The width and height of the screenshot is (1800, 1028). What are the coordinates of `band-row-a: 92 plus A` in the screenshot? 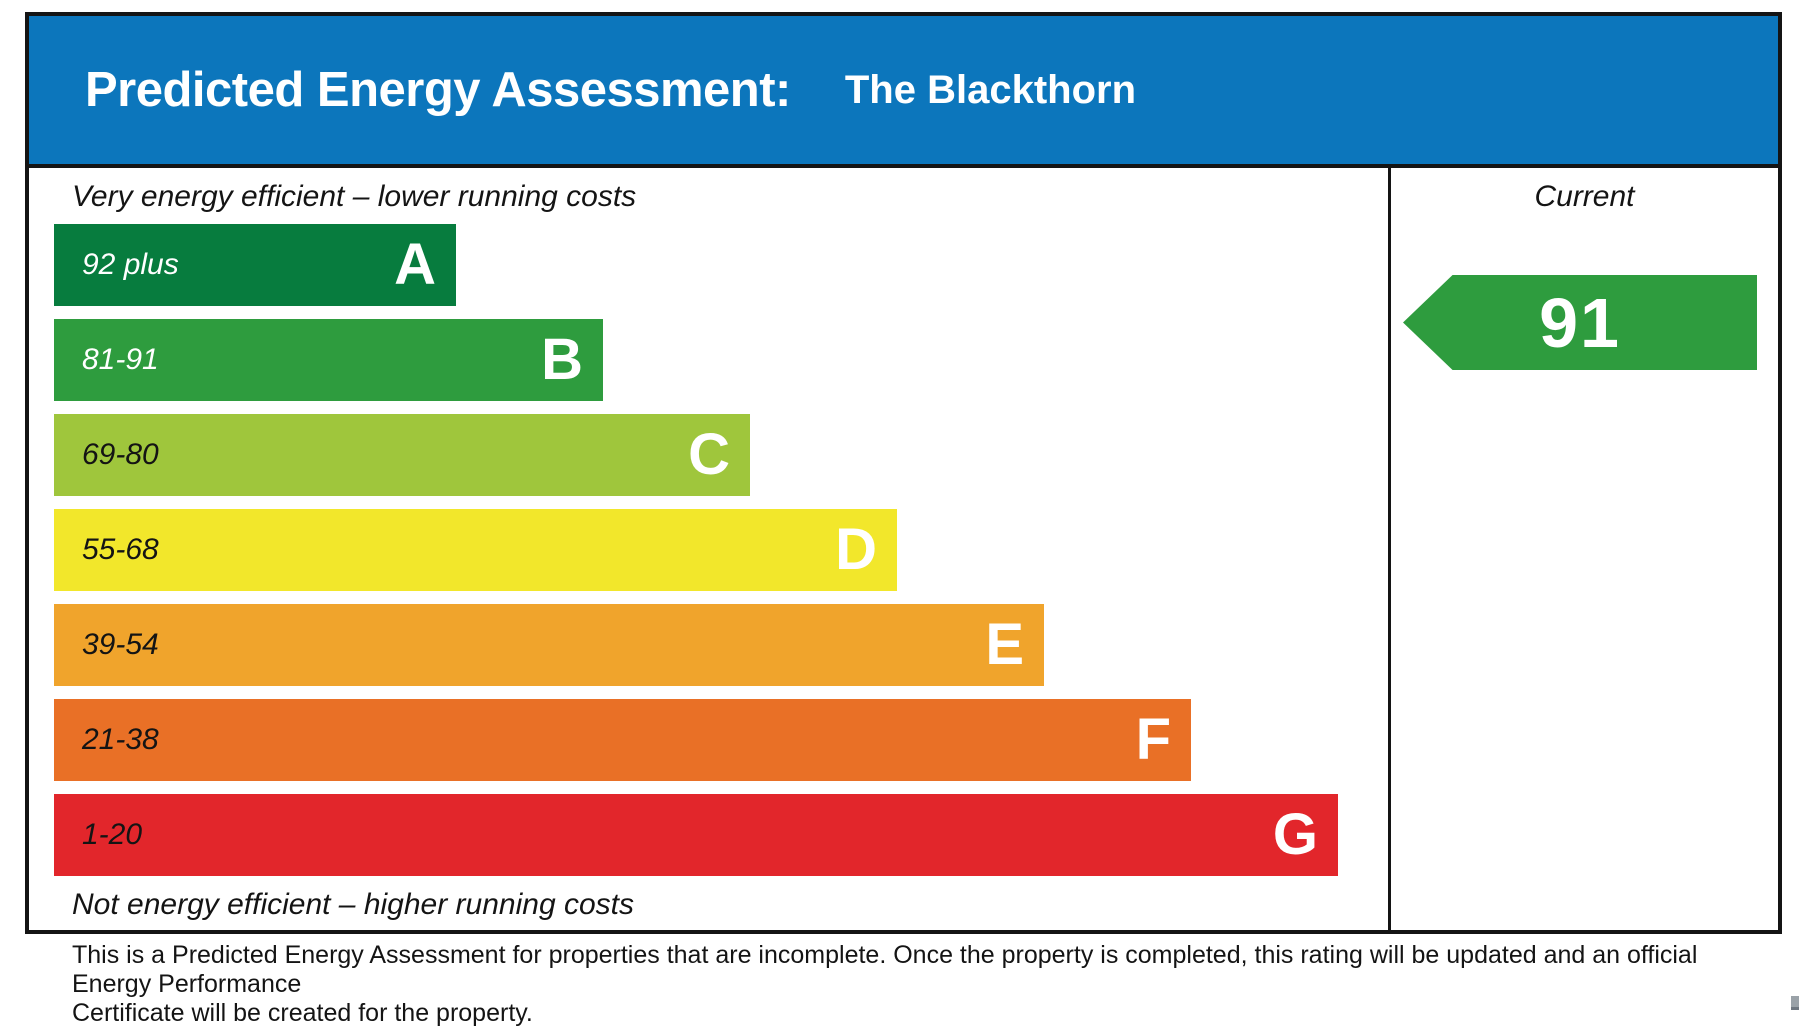 It's located at (696, 265).